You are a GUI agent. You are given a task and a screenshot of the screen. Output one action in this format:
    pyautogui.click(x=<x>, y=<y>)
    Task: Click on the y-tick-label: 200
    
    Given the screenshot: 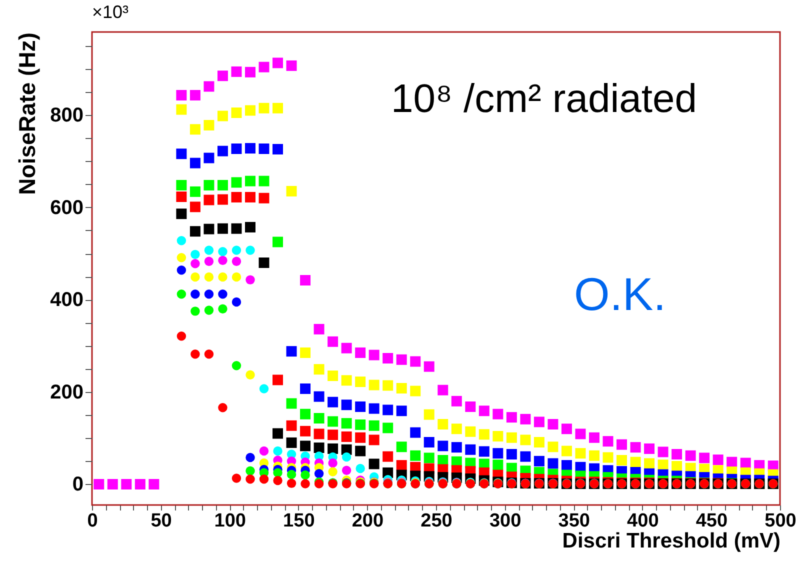 What is the action you would take?
    pyautogui.click(x=67, y=392)
    